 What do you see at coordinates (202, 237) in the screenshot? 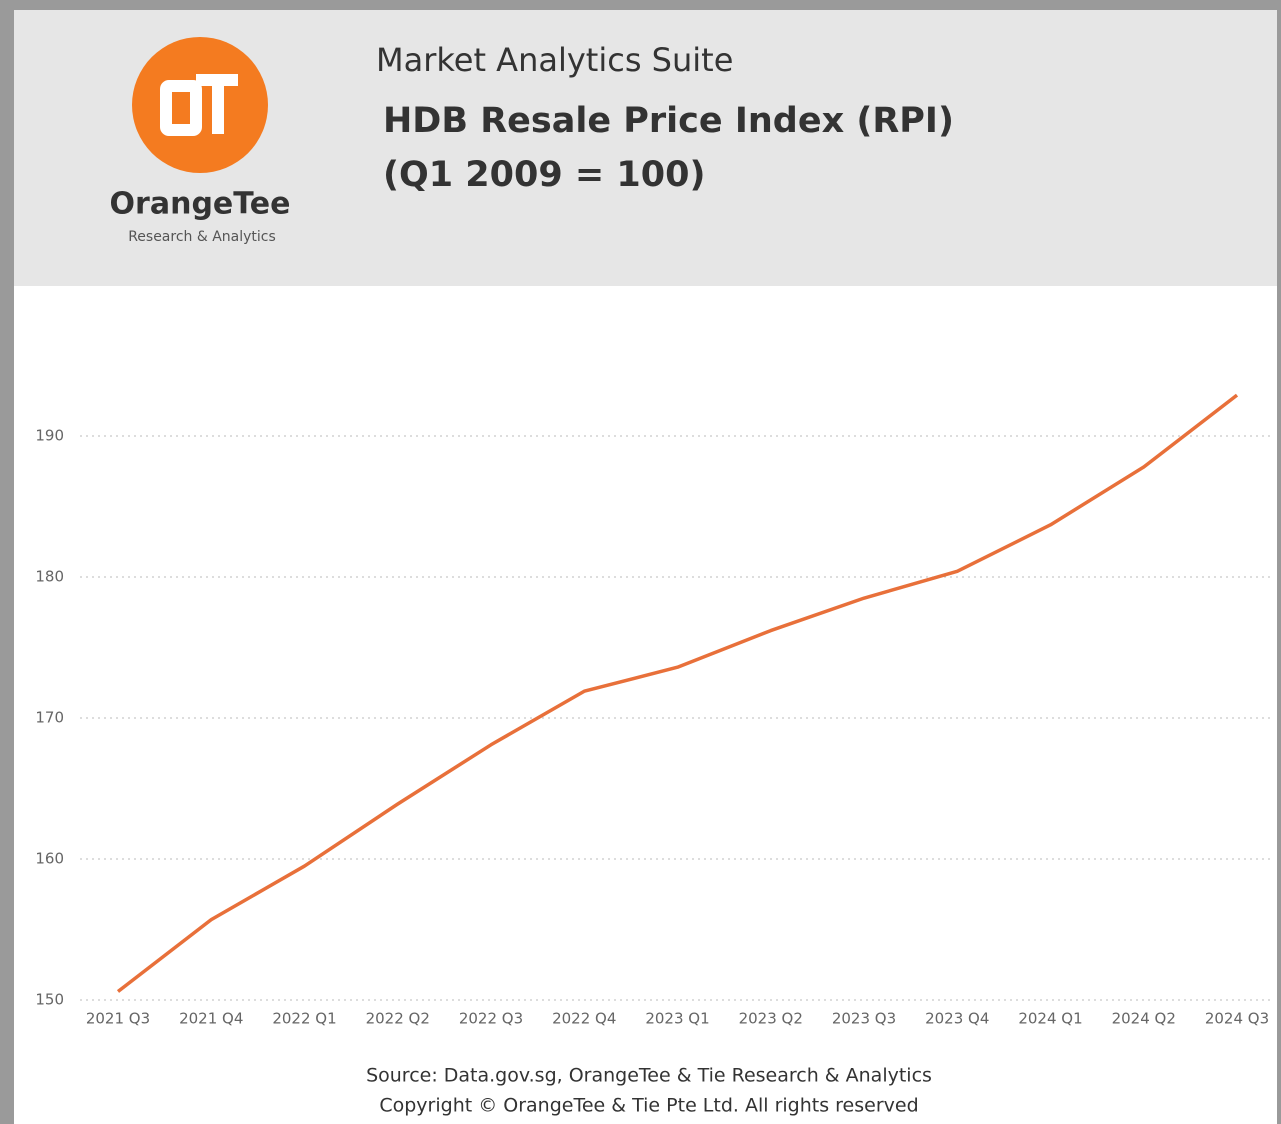
I see `logo-tagline: Research & Analytics` at bounding box center [202, 237].